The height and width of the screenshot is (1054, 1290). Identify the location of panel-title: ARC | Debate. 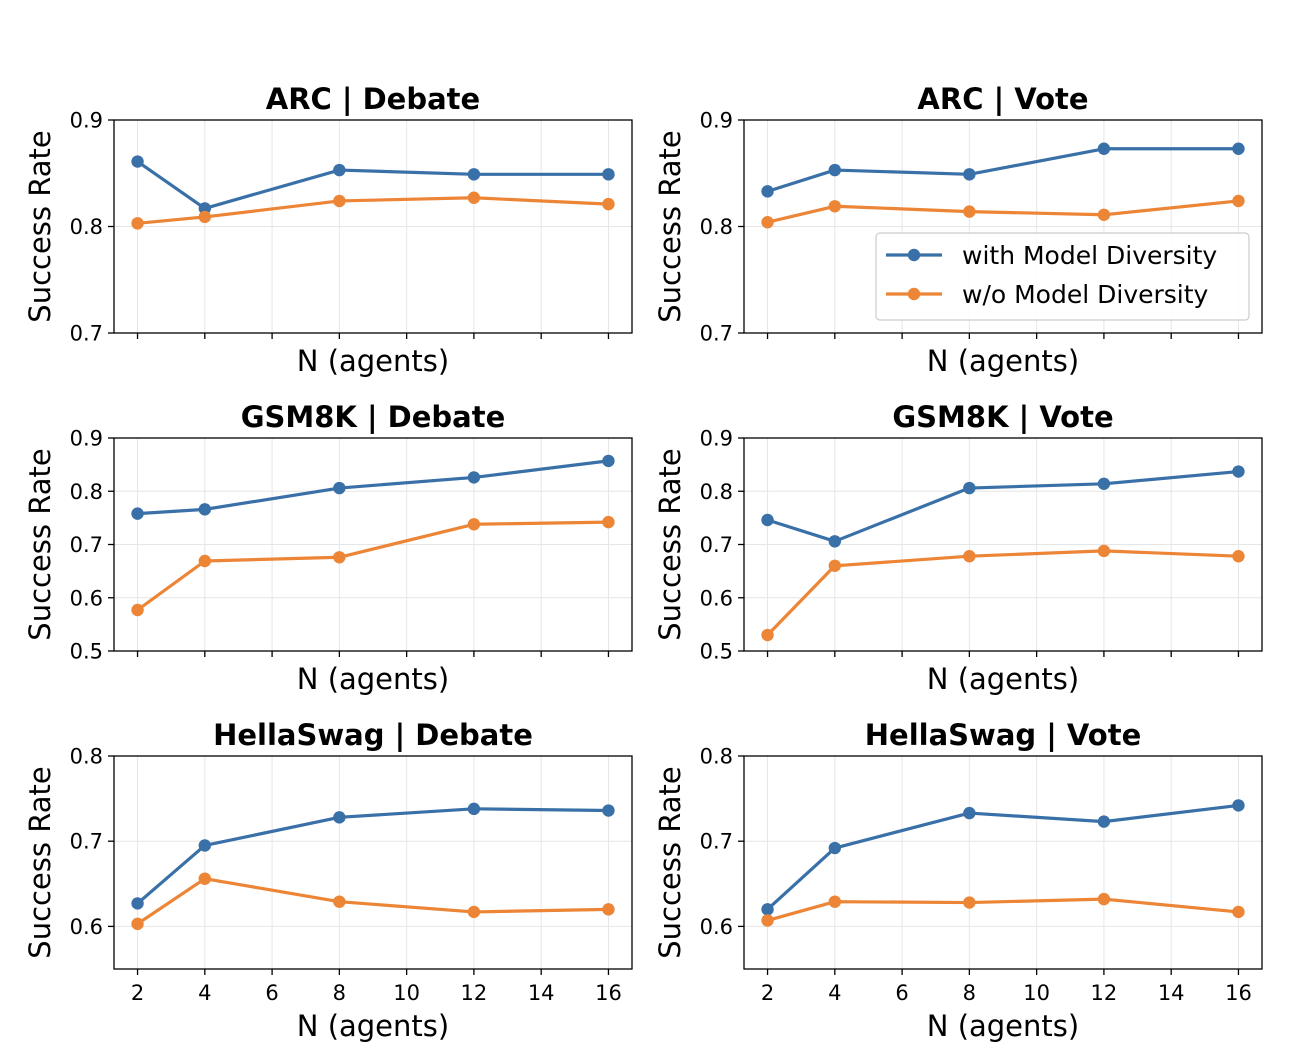
(373, 99).